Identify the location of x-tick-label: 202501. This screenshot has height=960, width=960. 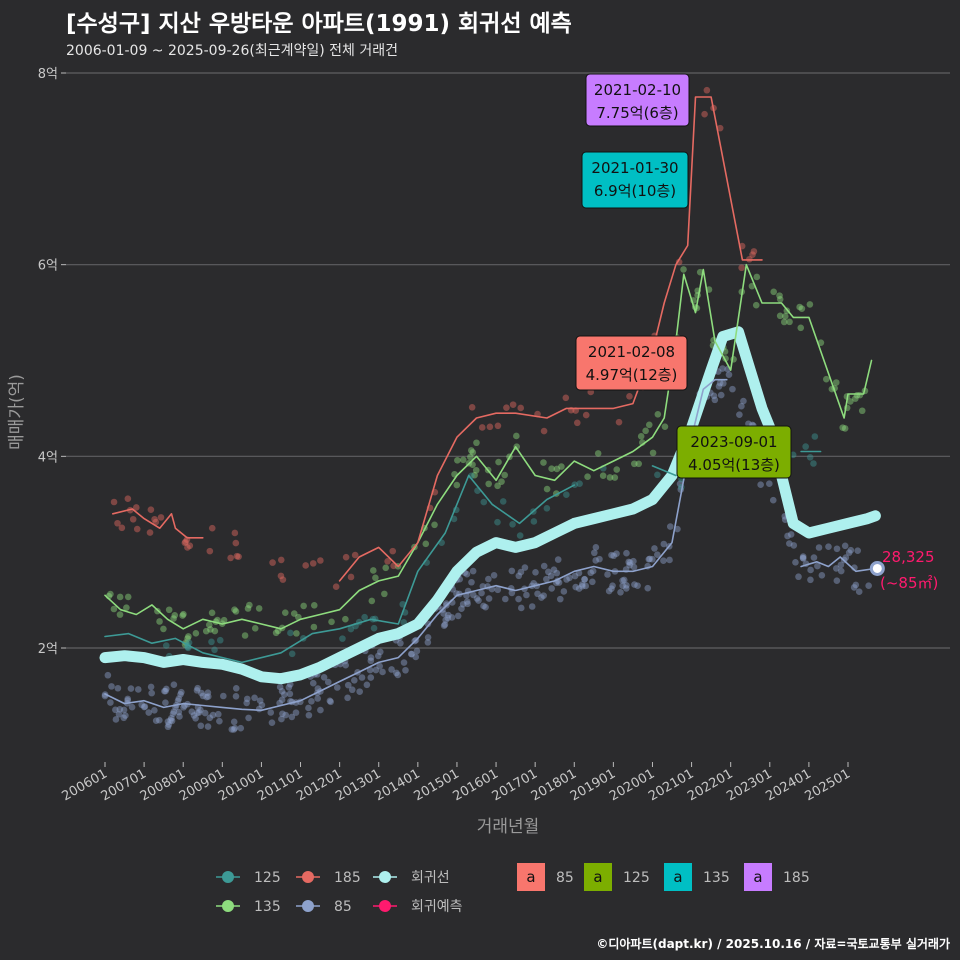
(828, 785).